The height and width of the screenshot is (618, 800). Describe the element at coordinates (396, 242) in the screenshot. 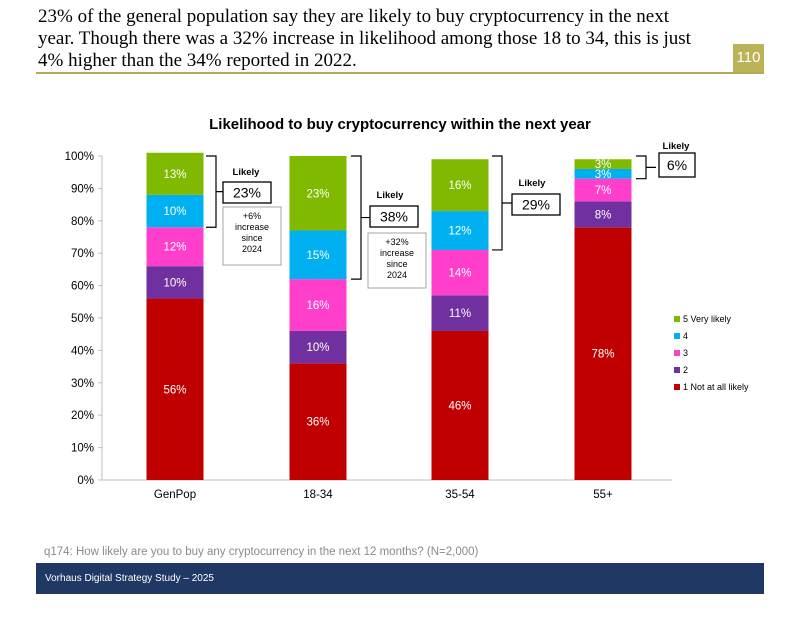

I see `increase-note-line: +32%` at that location.